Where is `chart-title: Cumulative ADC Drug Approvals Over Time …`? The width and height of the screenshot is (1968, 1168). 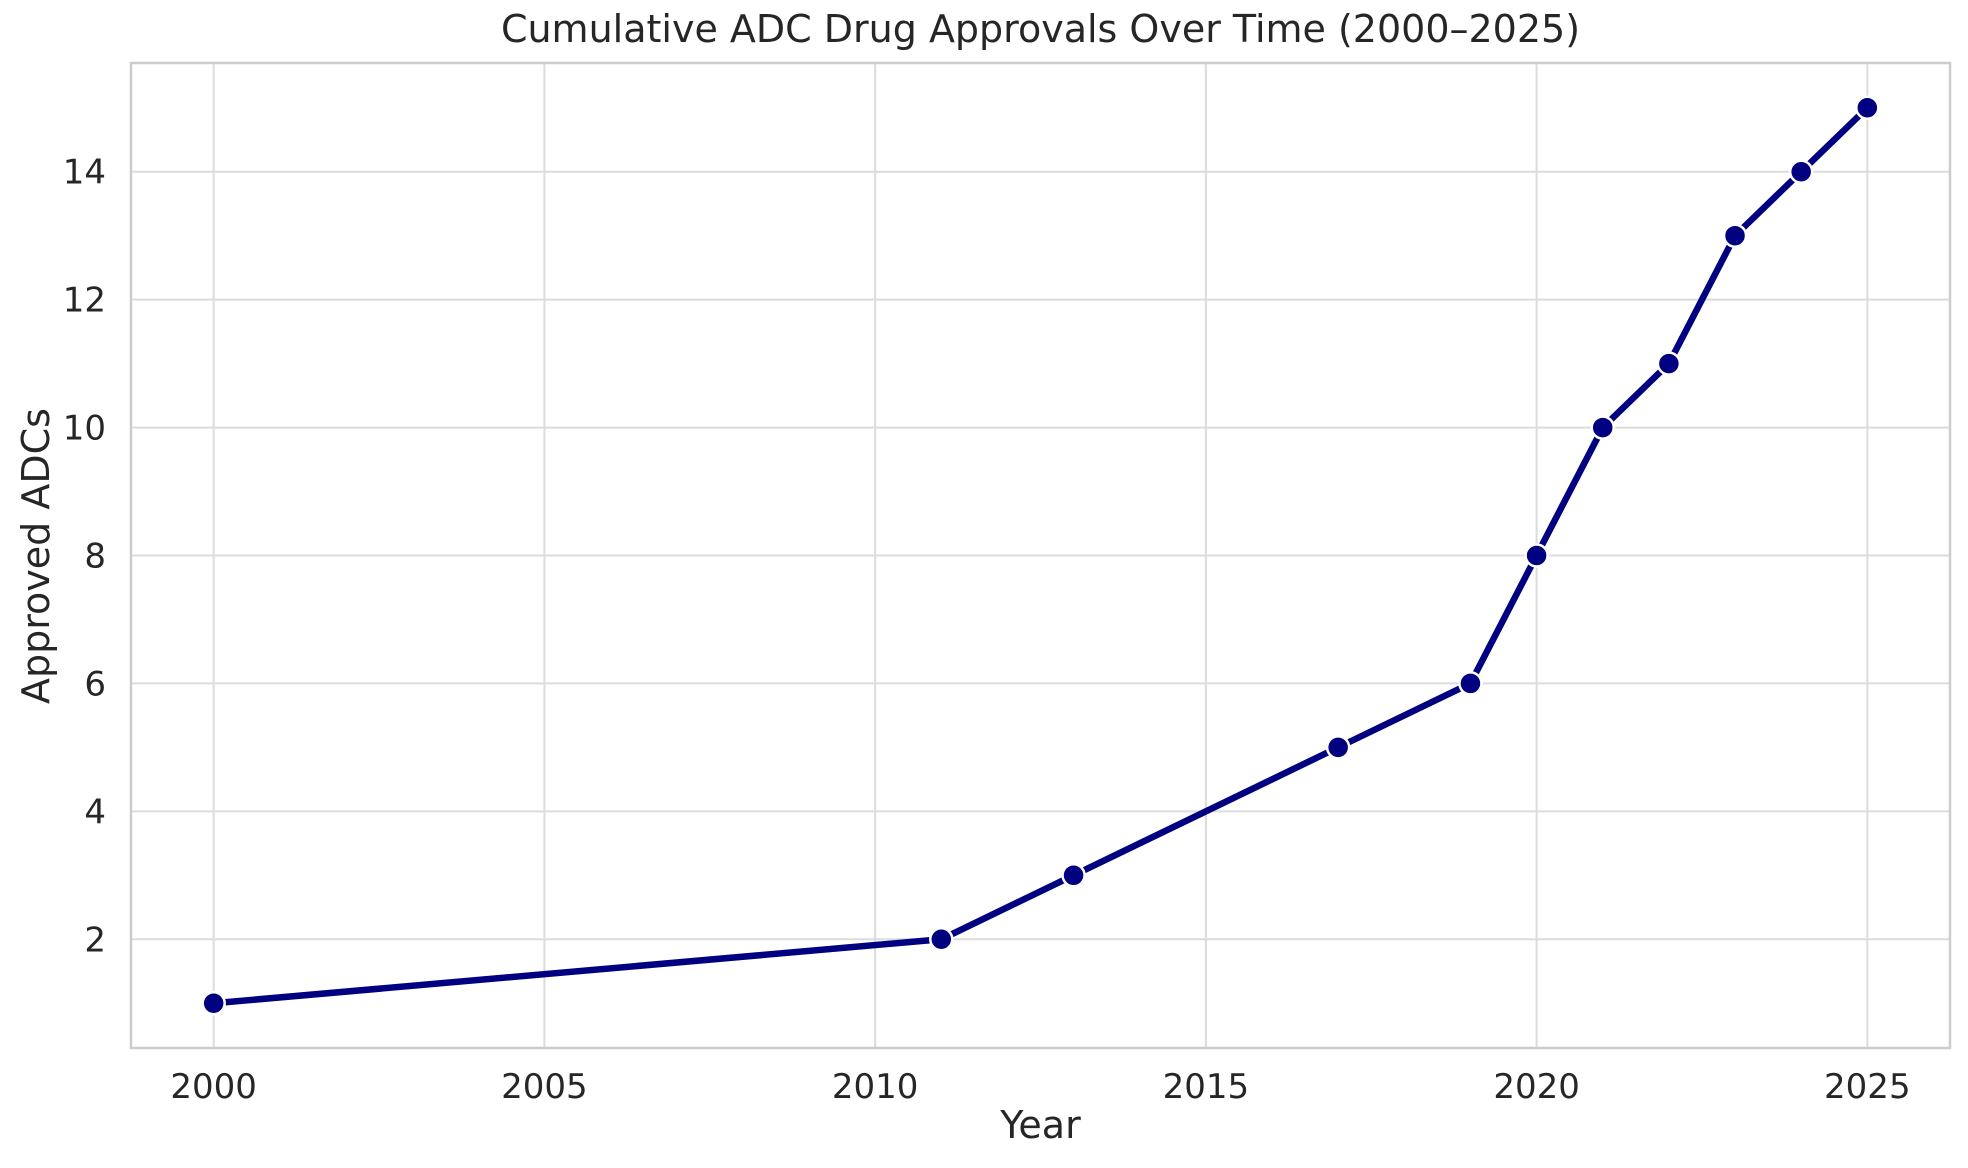
chart-title: Cumulative ADC Drug Approvals Over Time … is located at coordinates (1040, 29).